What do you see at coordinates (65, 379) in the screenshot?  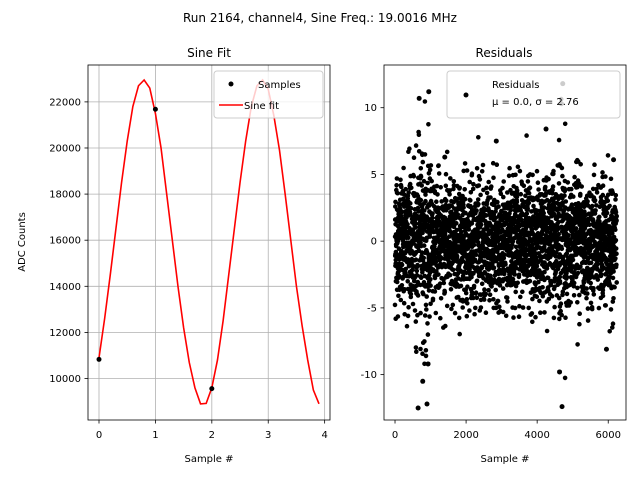 I see `sine-fit-ytick-label: 10000` at bounding box center [65, 379].